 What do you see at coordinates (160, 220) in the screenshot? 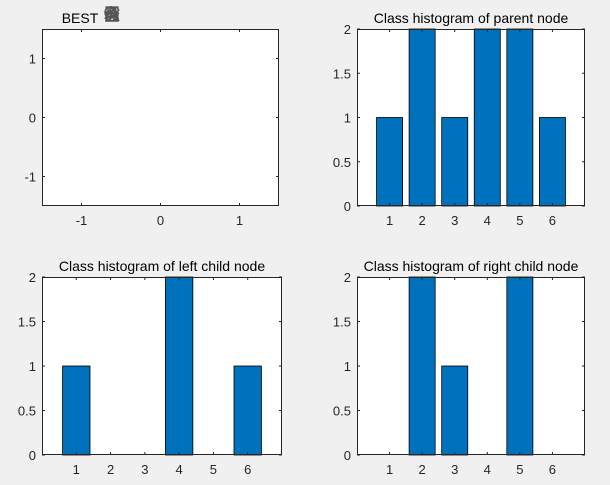
I see `x-tick-label: 0` at bounding box center [160, 220].